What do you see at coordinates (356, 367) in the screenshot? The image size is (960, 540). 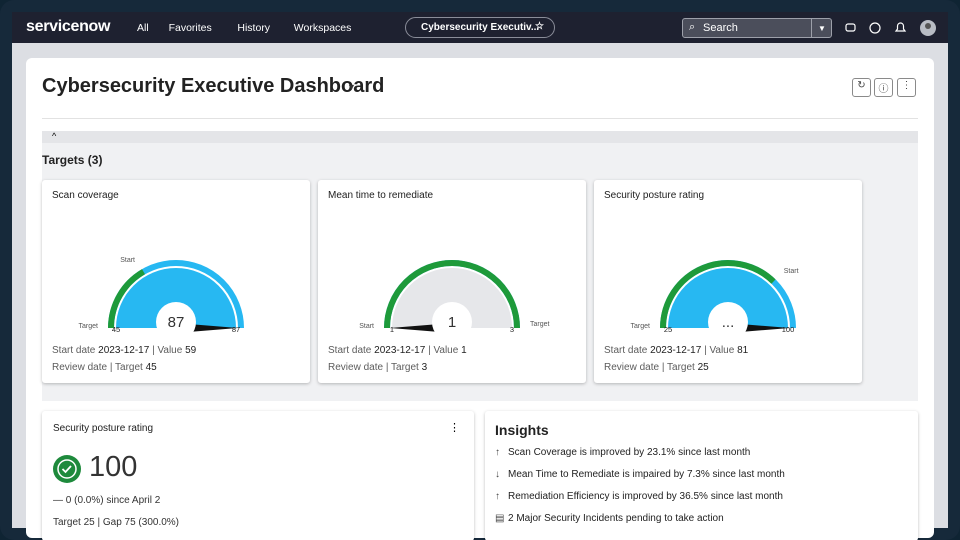 I see `detail-text: Review date` at bounding box center [356, 367].